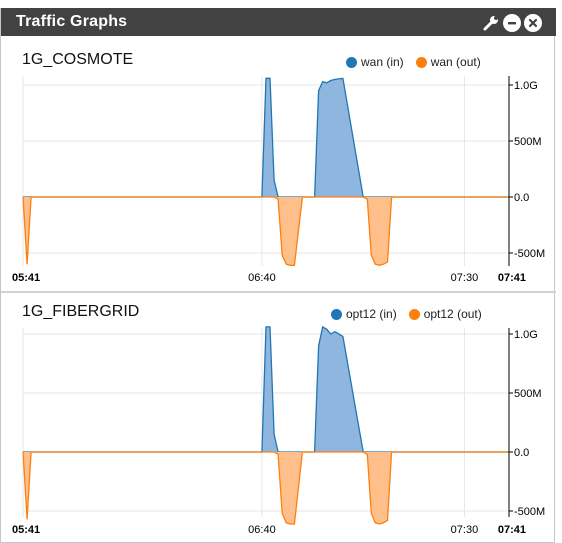 This screenshot has height=543, width=562. I want to click on legend-item-out: opt12 (out), so click(445, 314).